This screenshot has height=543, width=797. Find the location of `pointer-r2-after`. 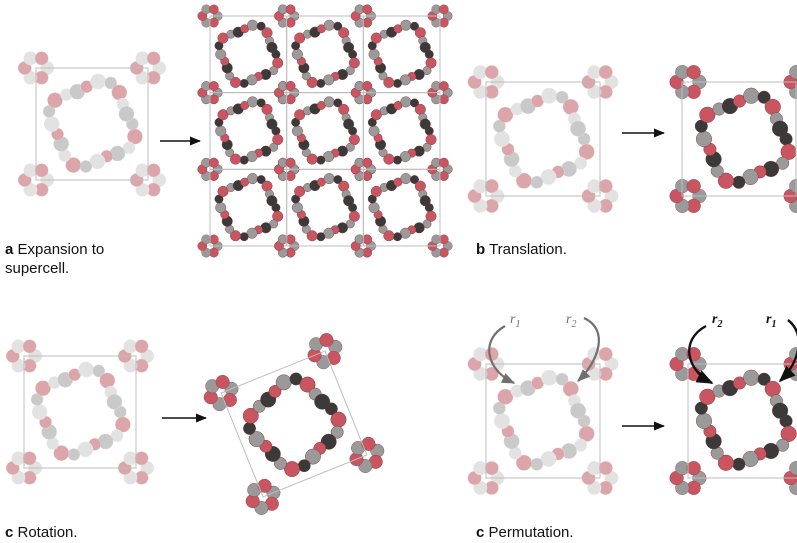

pointer-r2-after is located at coordinates (701, 354).